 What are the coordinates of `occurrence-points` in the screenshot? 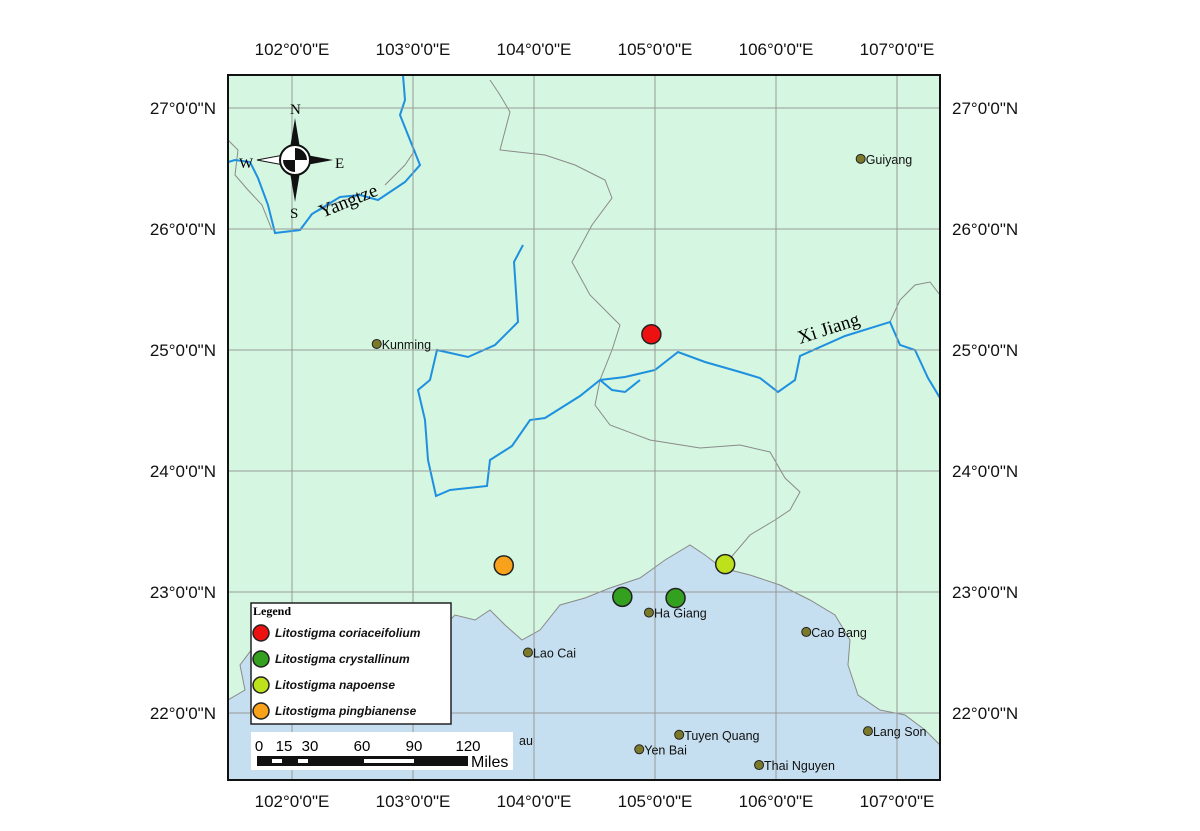 It's located at (614, 466).